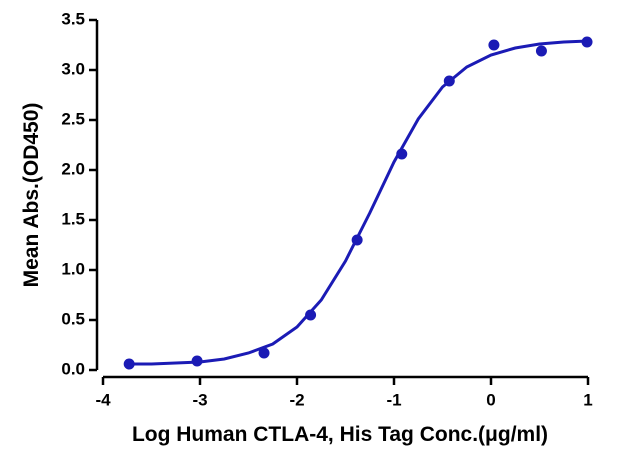 The width and height of the screenshot is (629, 458). What do you see at coordinates (490, 399) in the screenshot?
I see `x-tick-label: 0` at bounding box center [490, 399].